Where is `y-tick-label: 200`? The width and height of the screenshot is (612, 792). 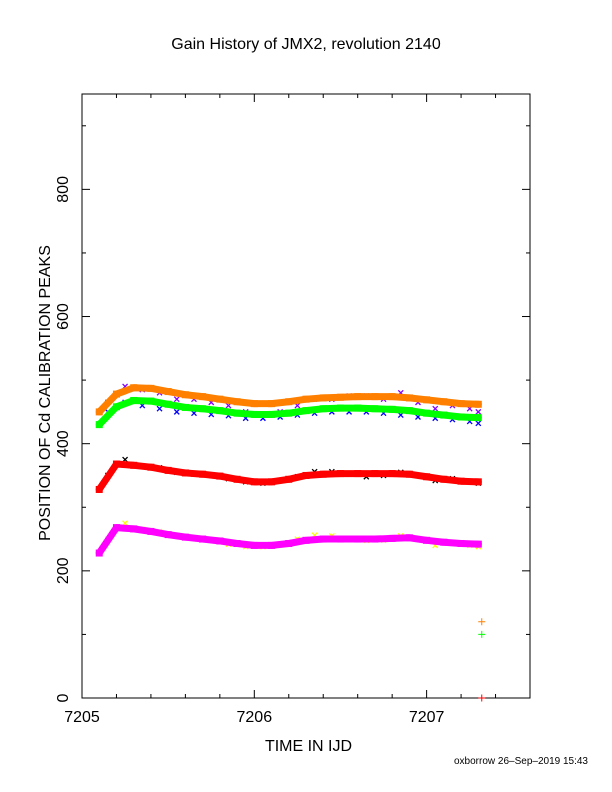
y-tick-label: 200 is located at coordinates (63, 570).